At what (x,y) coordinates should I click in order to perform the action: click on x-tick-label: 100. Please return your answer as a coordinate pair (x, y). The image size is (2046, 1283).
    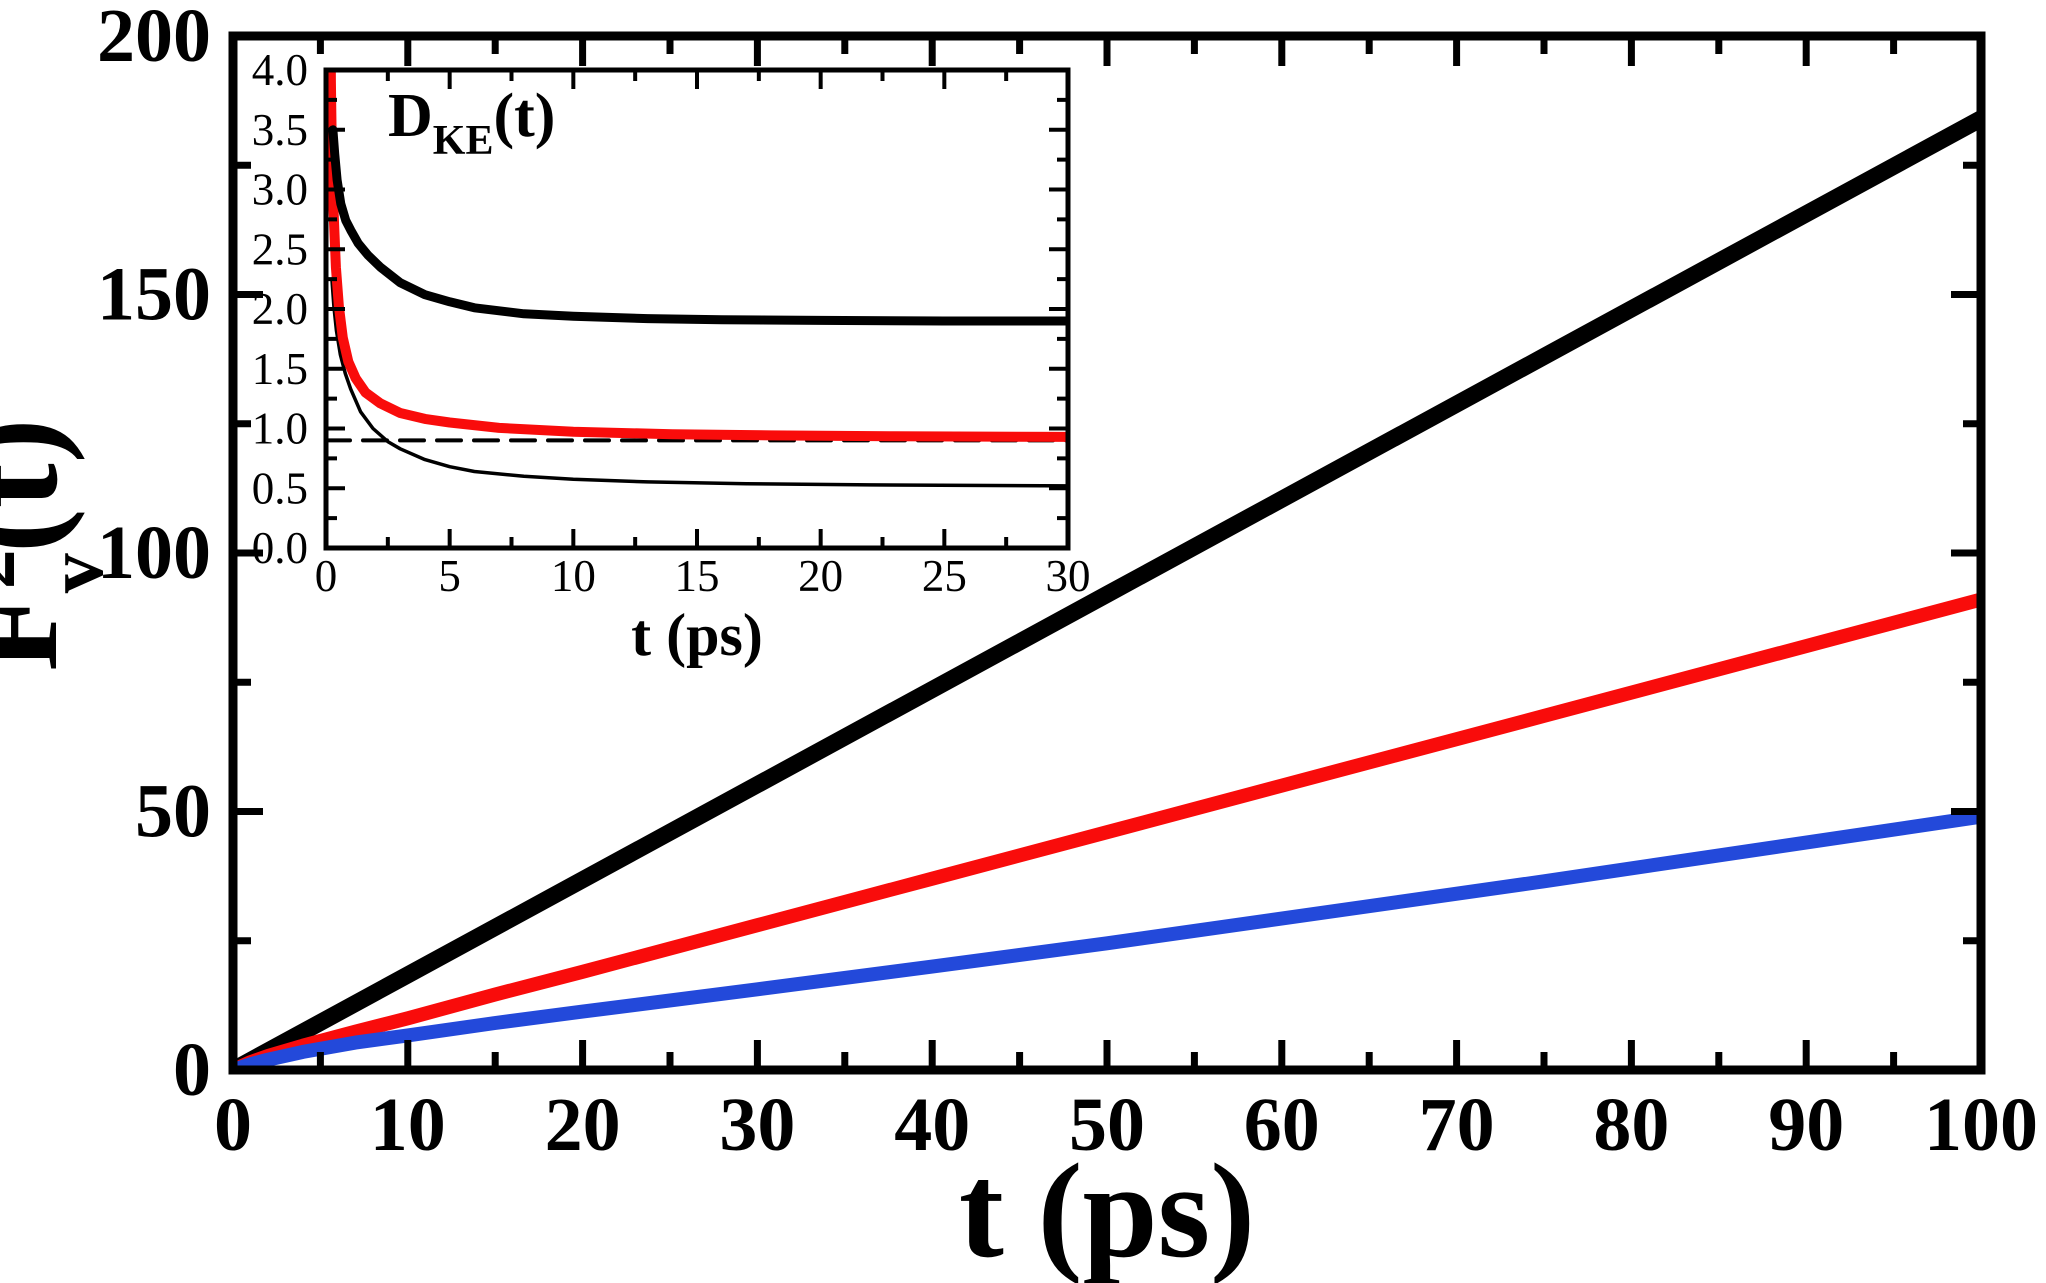
    Looking at the image, I should click on (1981, 1125).